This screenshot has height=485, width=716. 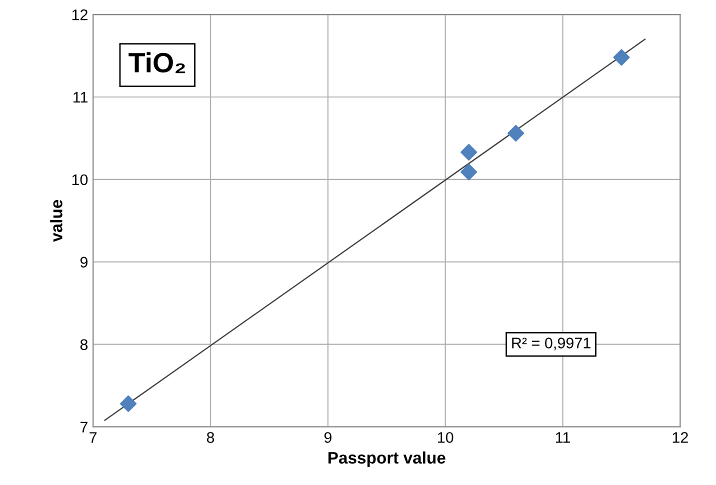 What do you see at coordinates (563, 437) in the screenshot?
I see `x-tick-label: 11` at bounding box center [563, 437].